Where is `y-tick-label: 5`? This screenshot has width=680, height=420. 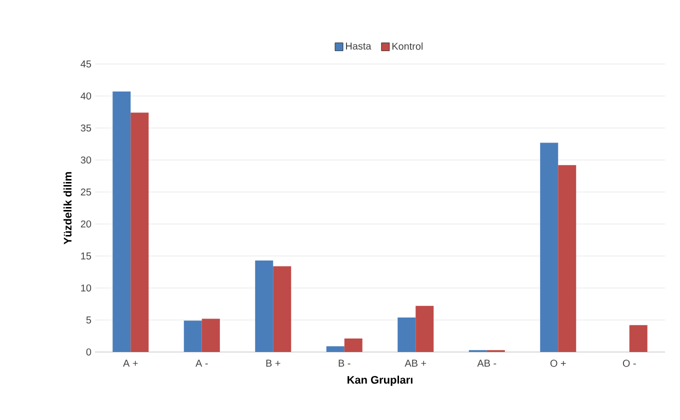 y-tick-label: 5 is located at coordinates (89, 320).